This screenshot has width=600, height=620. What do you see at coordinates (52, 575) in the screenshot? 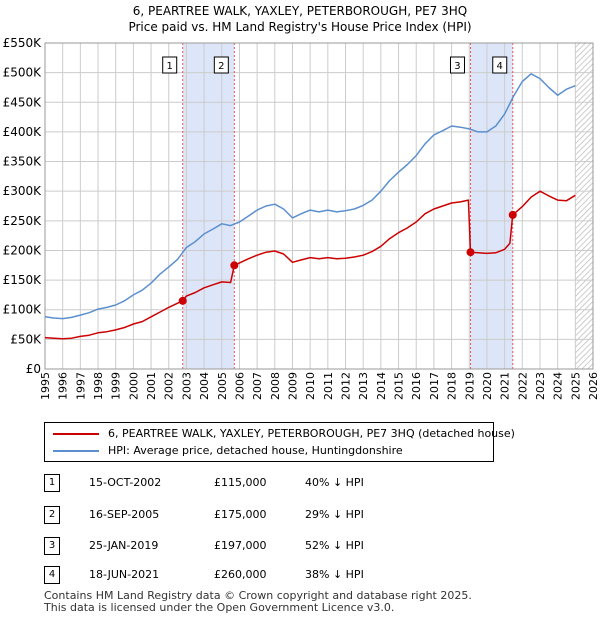
I see `sale-number-badge: 4` at bounding box center [52, 575].